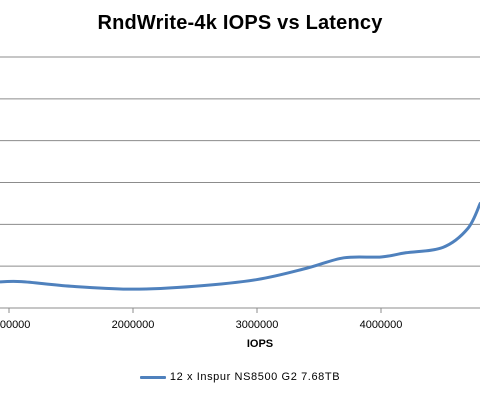 This screenshot has width=480, height=400. I want to click on legend-swatch, so click(152, 377).